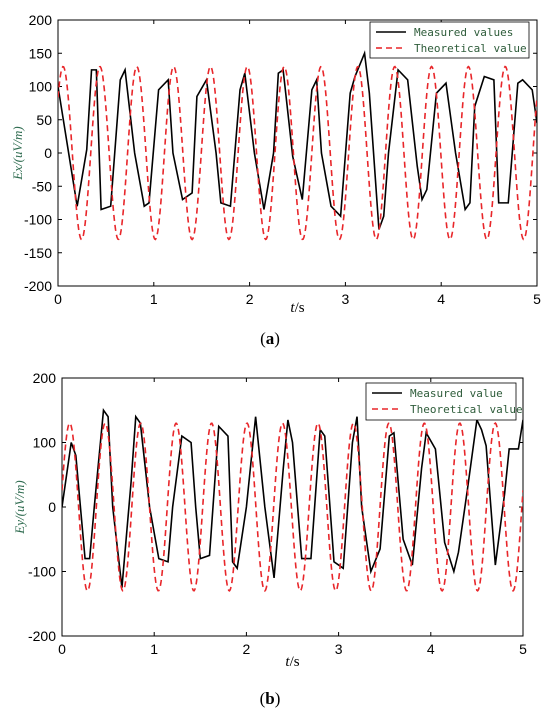  What do you see at coordinates (44, 120) in the screenshot?
I see `y-tick-label: 50` at bounding box center [44, 120].